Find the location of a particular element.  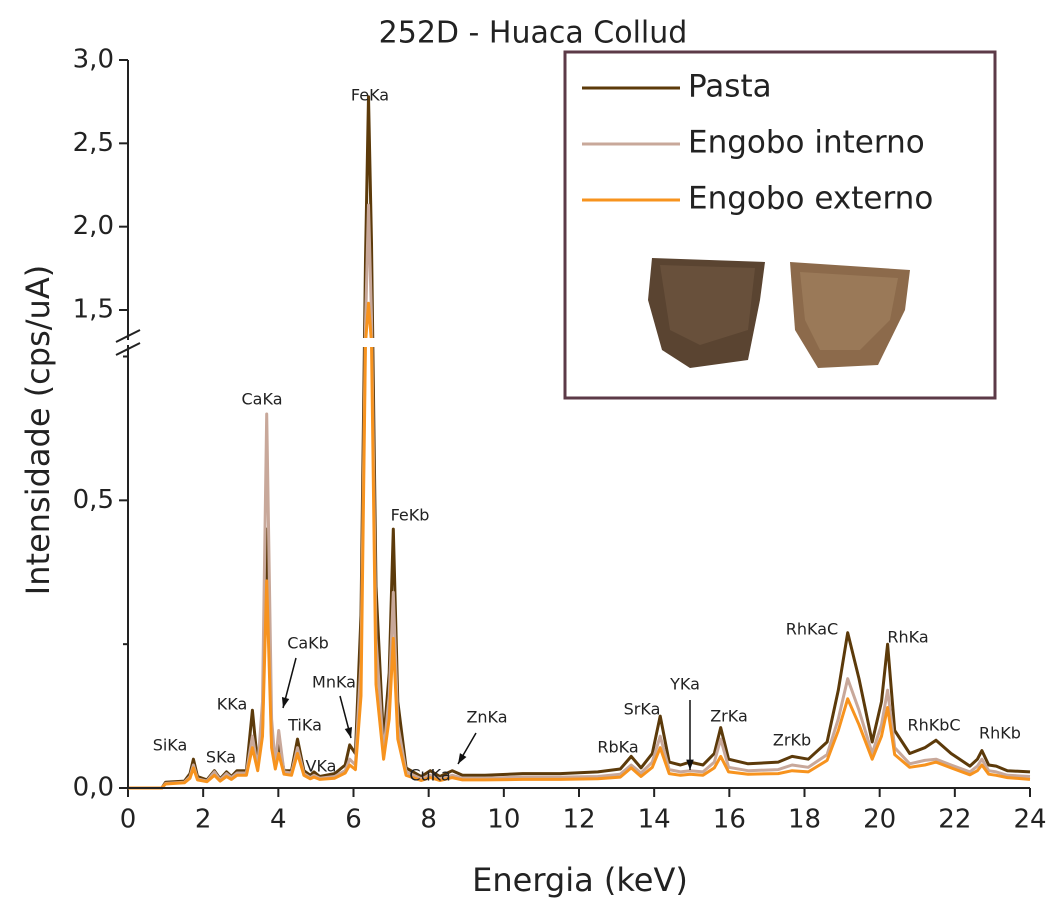

x-tick-label: 6 is located at coordinates (353, 820).